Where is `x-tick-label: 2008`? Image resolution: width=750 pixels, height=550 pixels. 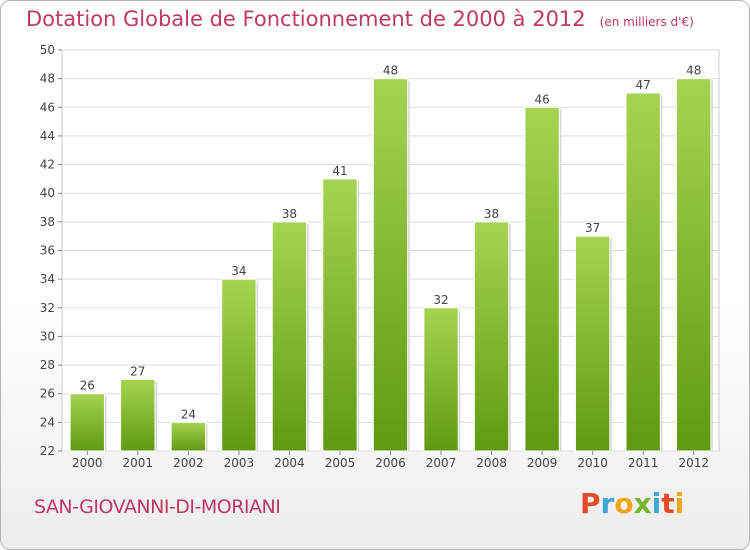 x-tick-label: 2008 is located at coordinates (491, 463).